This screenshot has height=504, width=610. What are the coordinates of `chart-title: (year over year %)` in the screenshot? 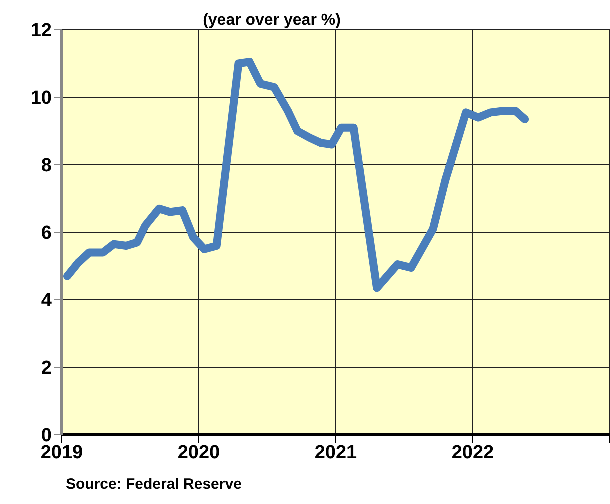 It's located at (272, 21).